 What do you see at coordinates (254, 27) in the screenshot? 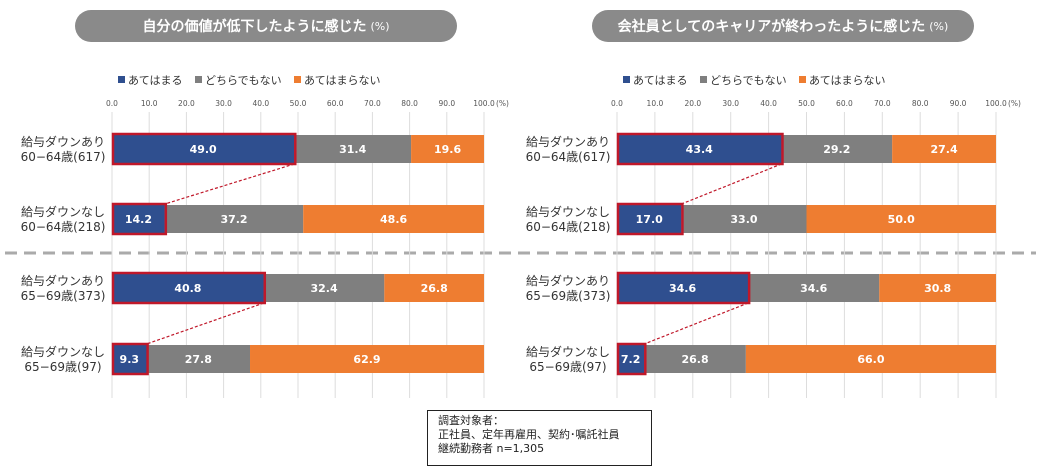
I see `left-chart-title-text: 自分の価値が低下したように感じた` at bounding box center [254, 27].